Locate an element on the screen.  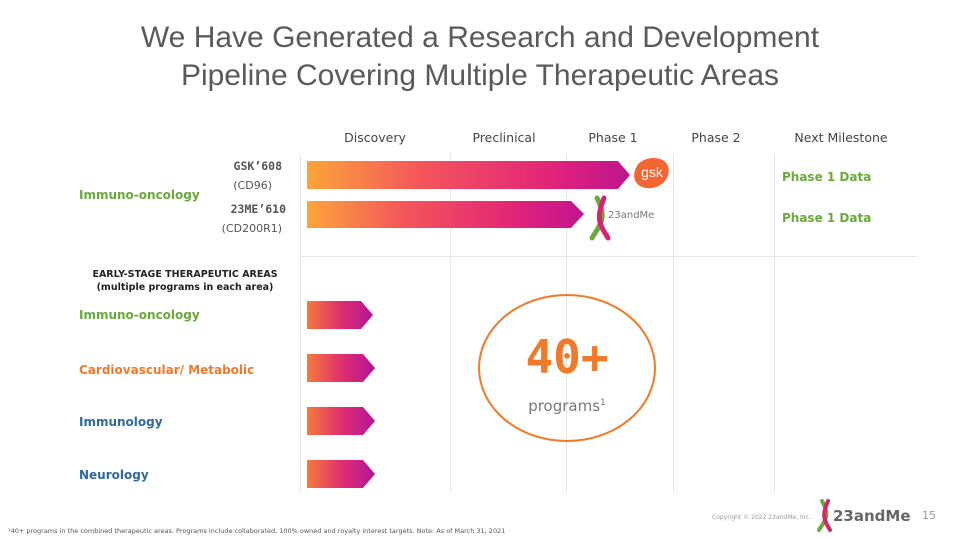
program-target-cd96: (CD96) is located at coordinates (252, 185).